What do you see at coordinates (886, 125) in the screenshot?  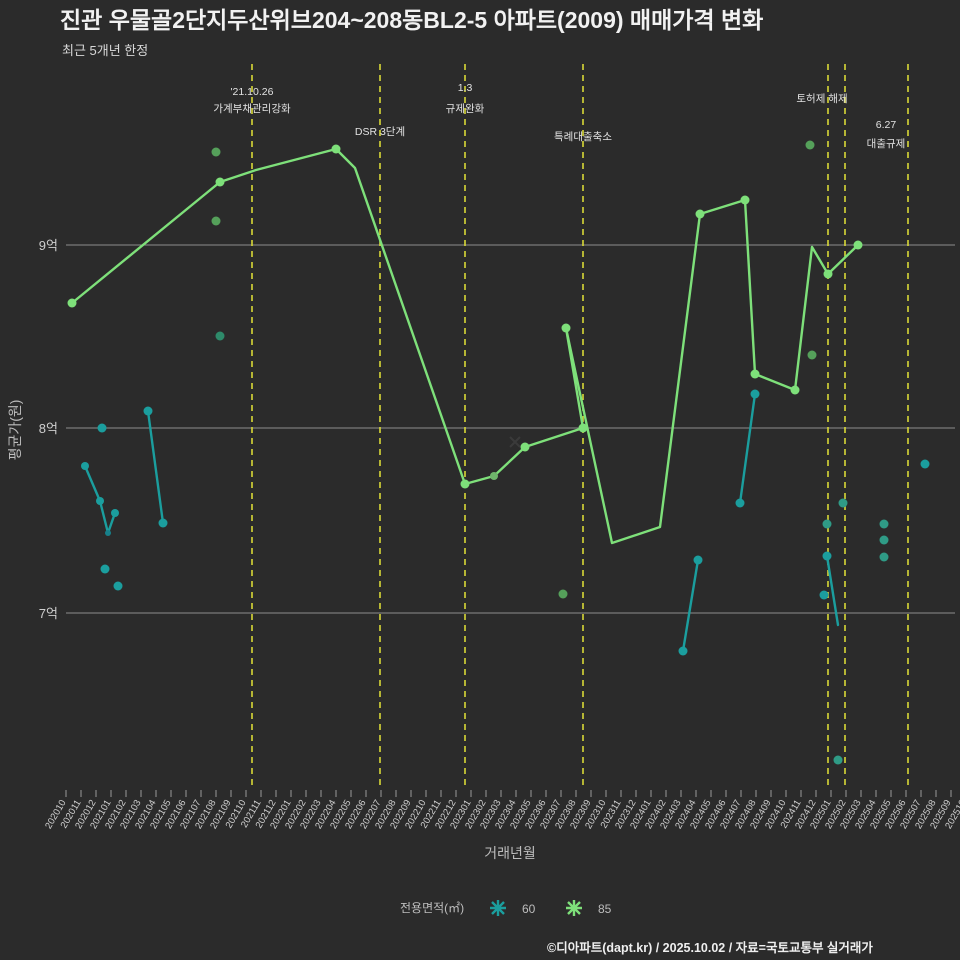 I see `annotation-date-6: 6.27` at bounding box center [886, 125].